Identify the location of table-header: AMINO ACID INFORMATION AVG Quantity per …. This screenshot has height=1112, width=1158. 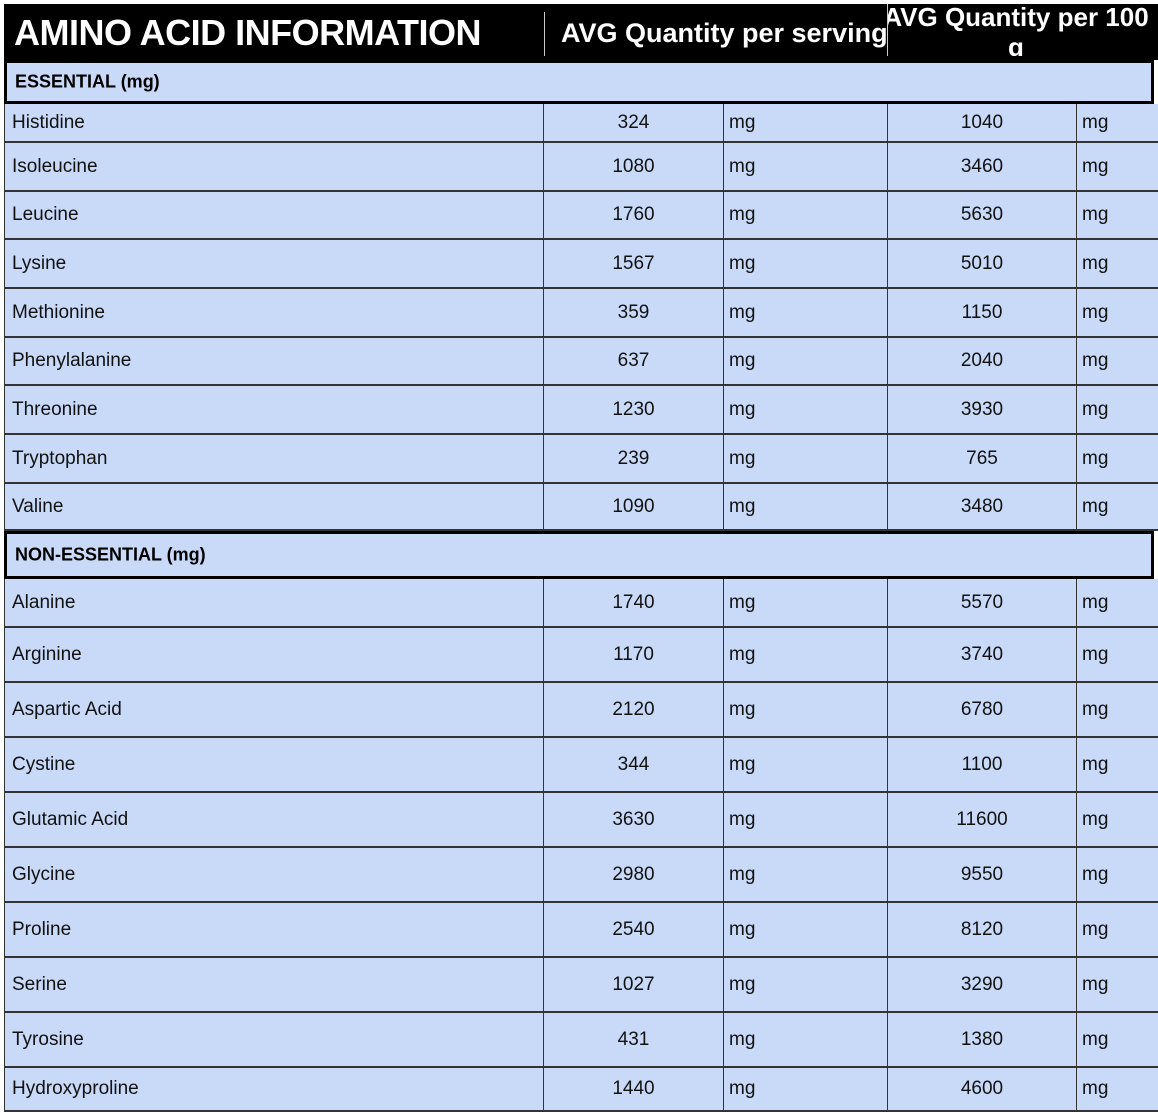
(581, 32).